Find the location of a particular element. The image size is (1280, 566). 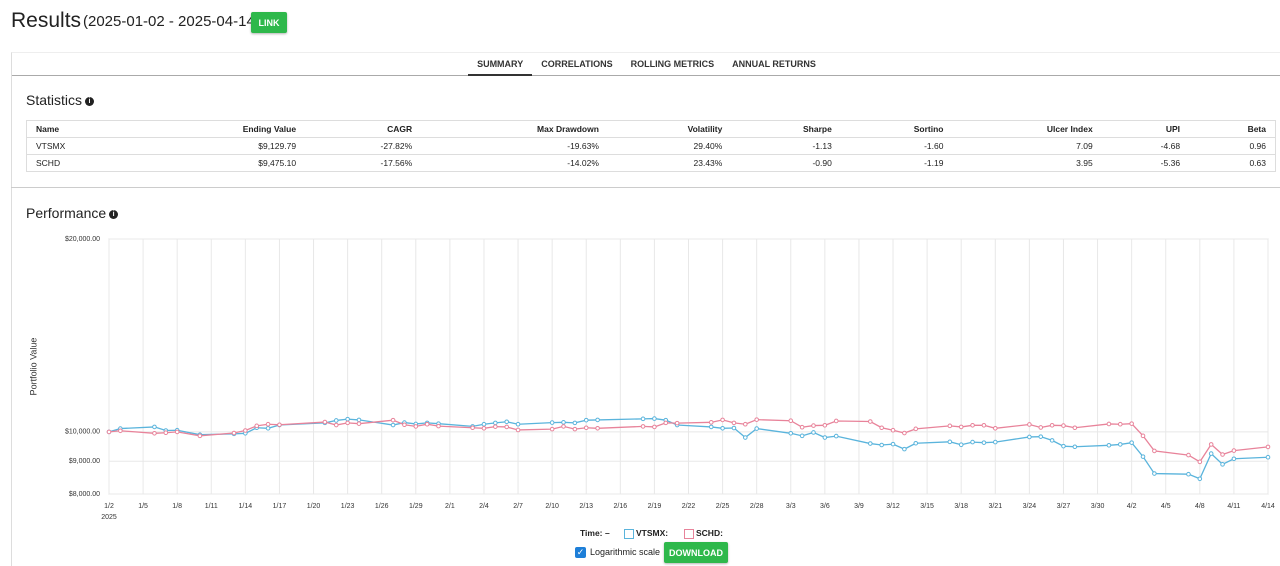

column-header: Beta is located at coordinates (1256, 129).